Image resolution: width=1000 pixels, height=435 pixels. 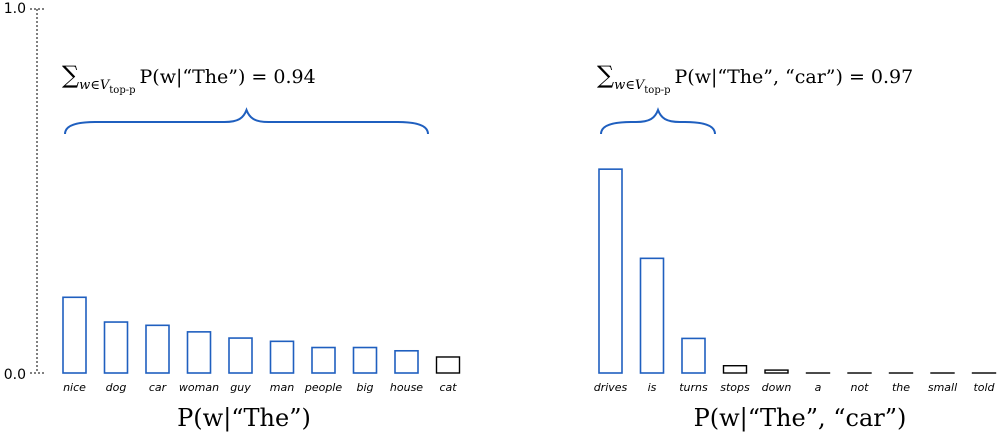 I want to click on category-label-turns: turns, so click(x=693, y=387).